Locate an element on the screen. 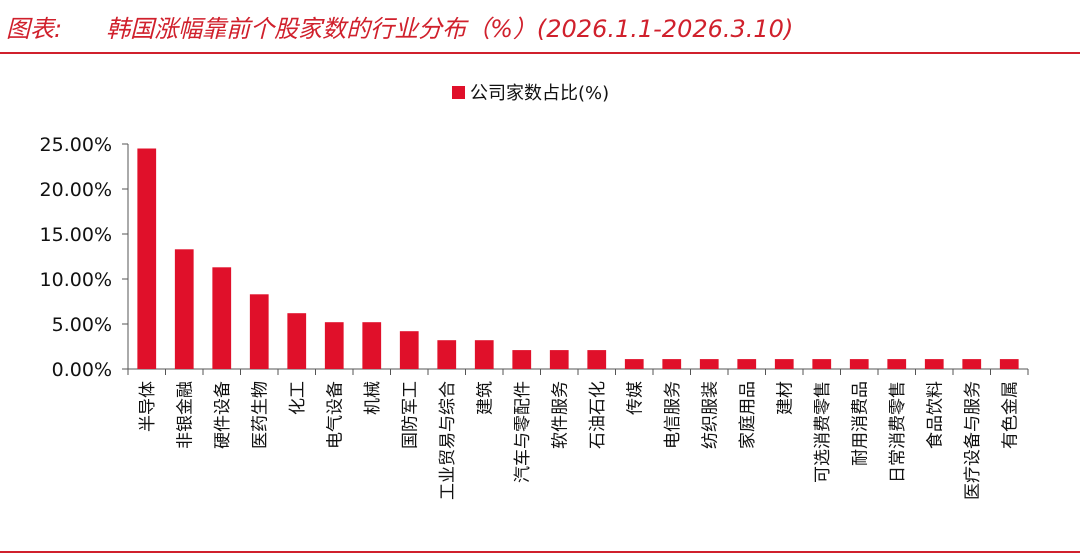  x-category-label: 工业贸易与综合 is located at coordinates (448, 440).